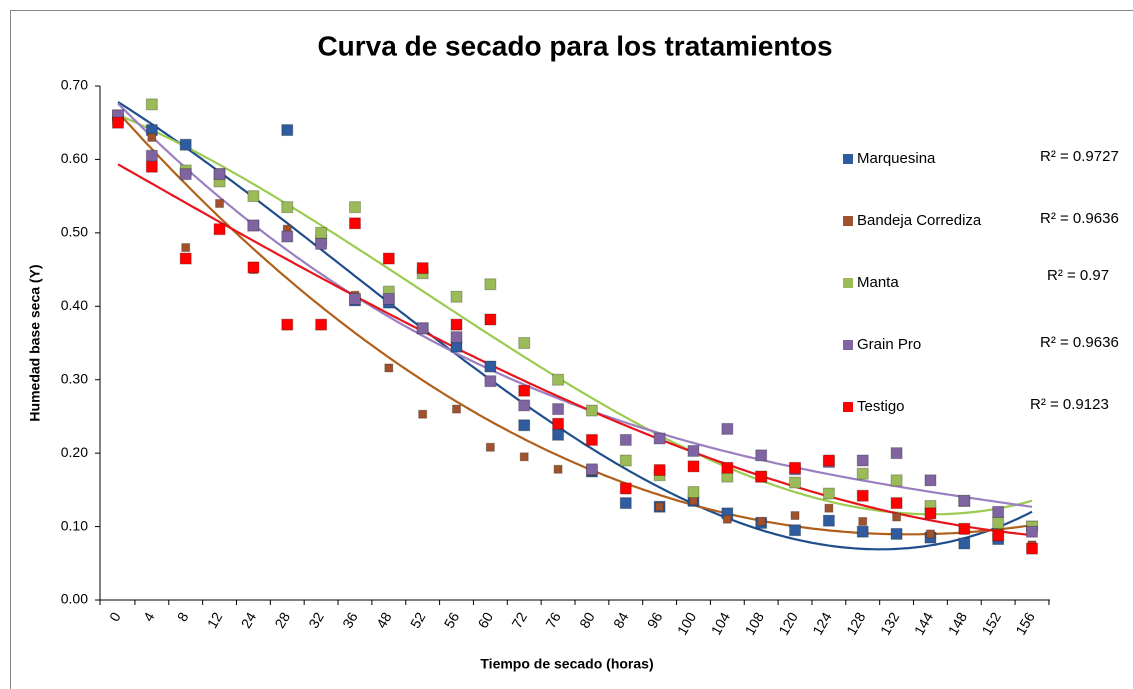  Describe the element at coordinates (418, 620) in the screenshot. I see `x-tick-label: 52` at that location.